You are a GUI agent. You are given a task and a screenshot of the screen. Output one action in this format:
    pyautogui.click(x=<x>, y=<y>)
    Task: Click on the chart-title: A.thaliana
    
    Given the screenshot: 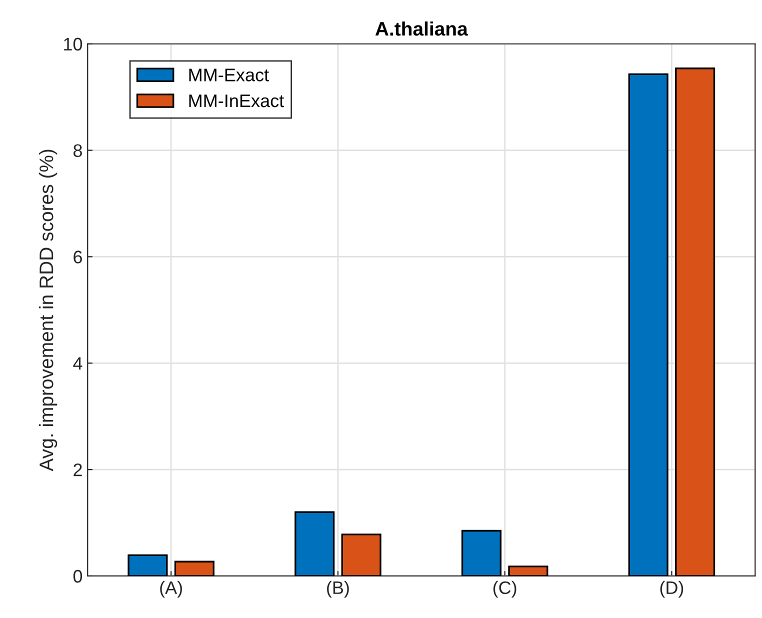 What is the action you would take?
    pyautogui.click(x=421, y=28)
    